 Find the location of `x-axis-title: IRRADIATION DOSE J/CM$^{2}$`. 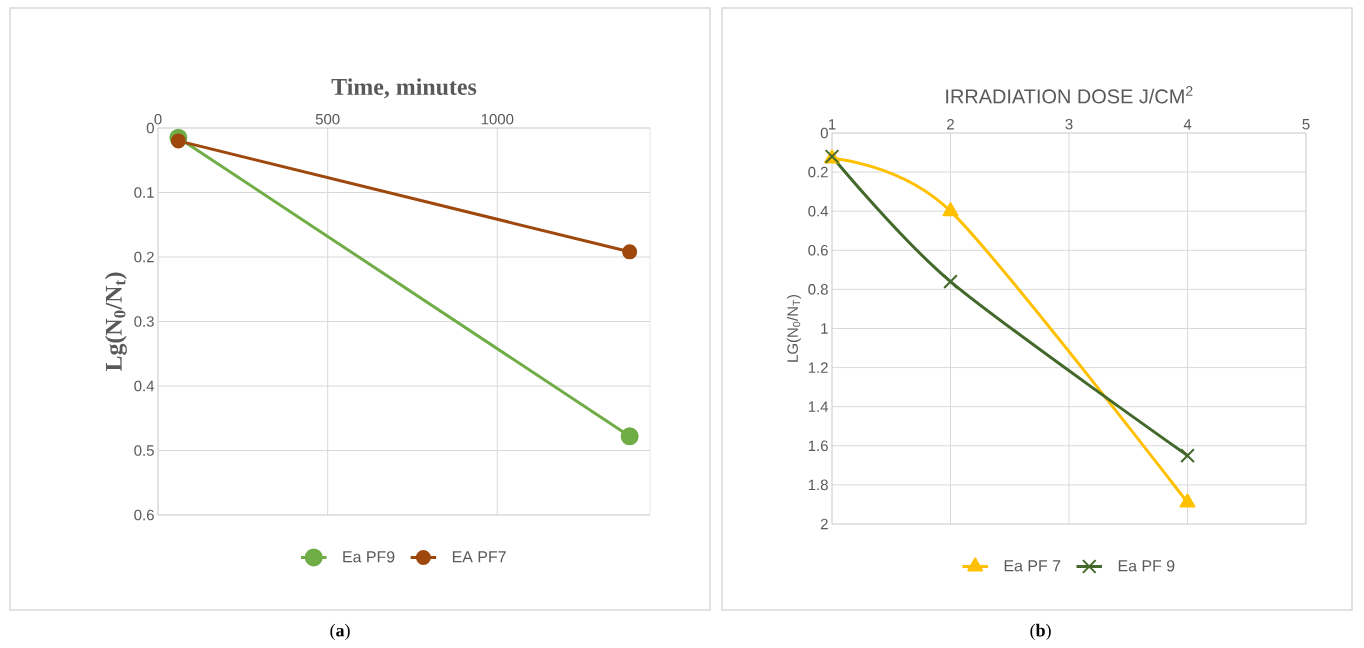

x-axis-title: IRRADIATION DOSE J/CM$^{2}$ is located at coordinates (1069, 95).